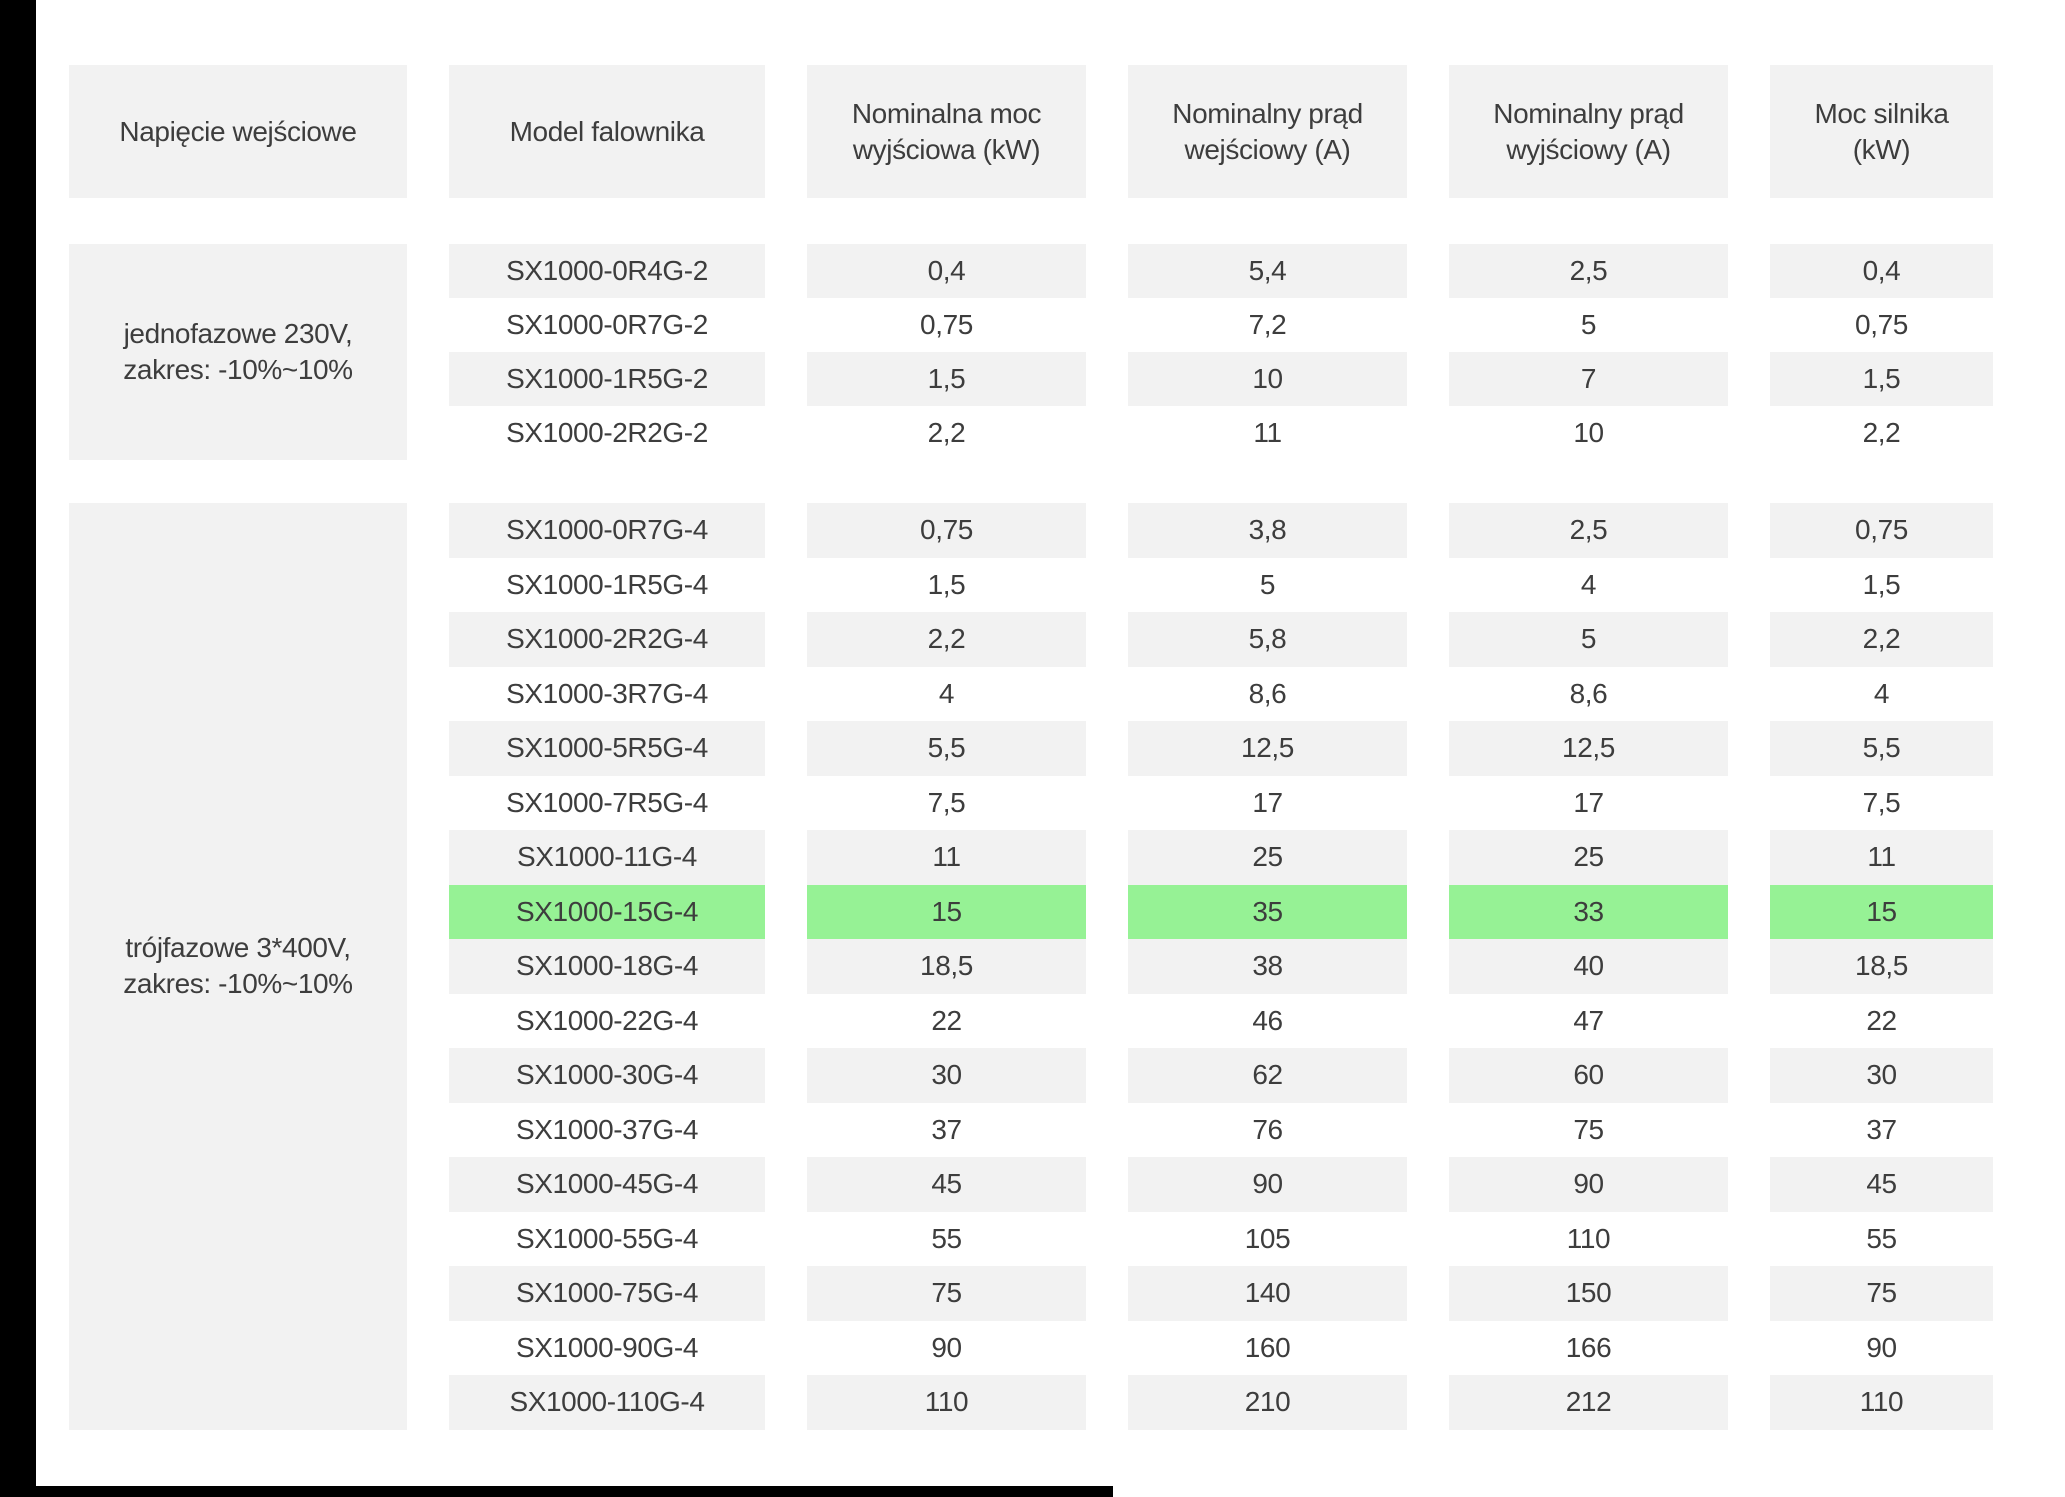 This screenshot has width=2065, height=1497. What do you see at coordinates (1881, 1184) in the screenshot?
I see `value-cell: 45` at bounding box center [1881, 1184].